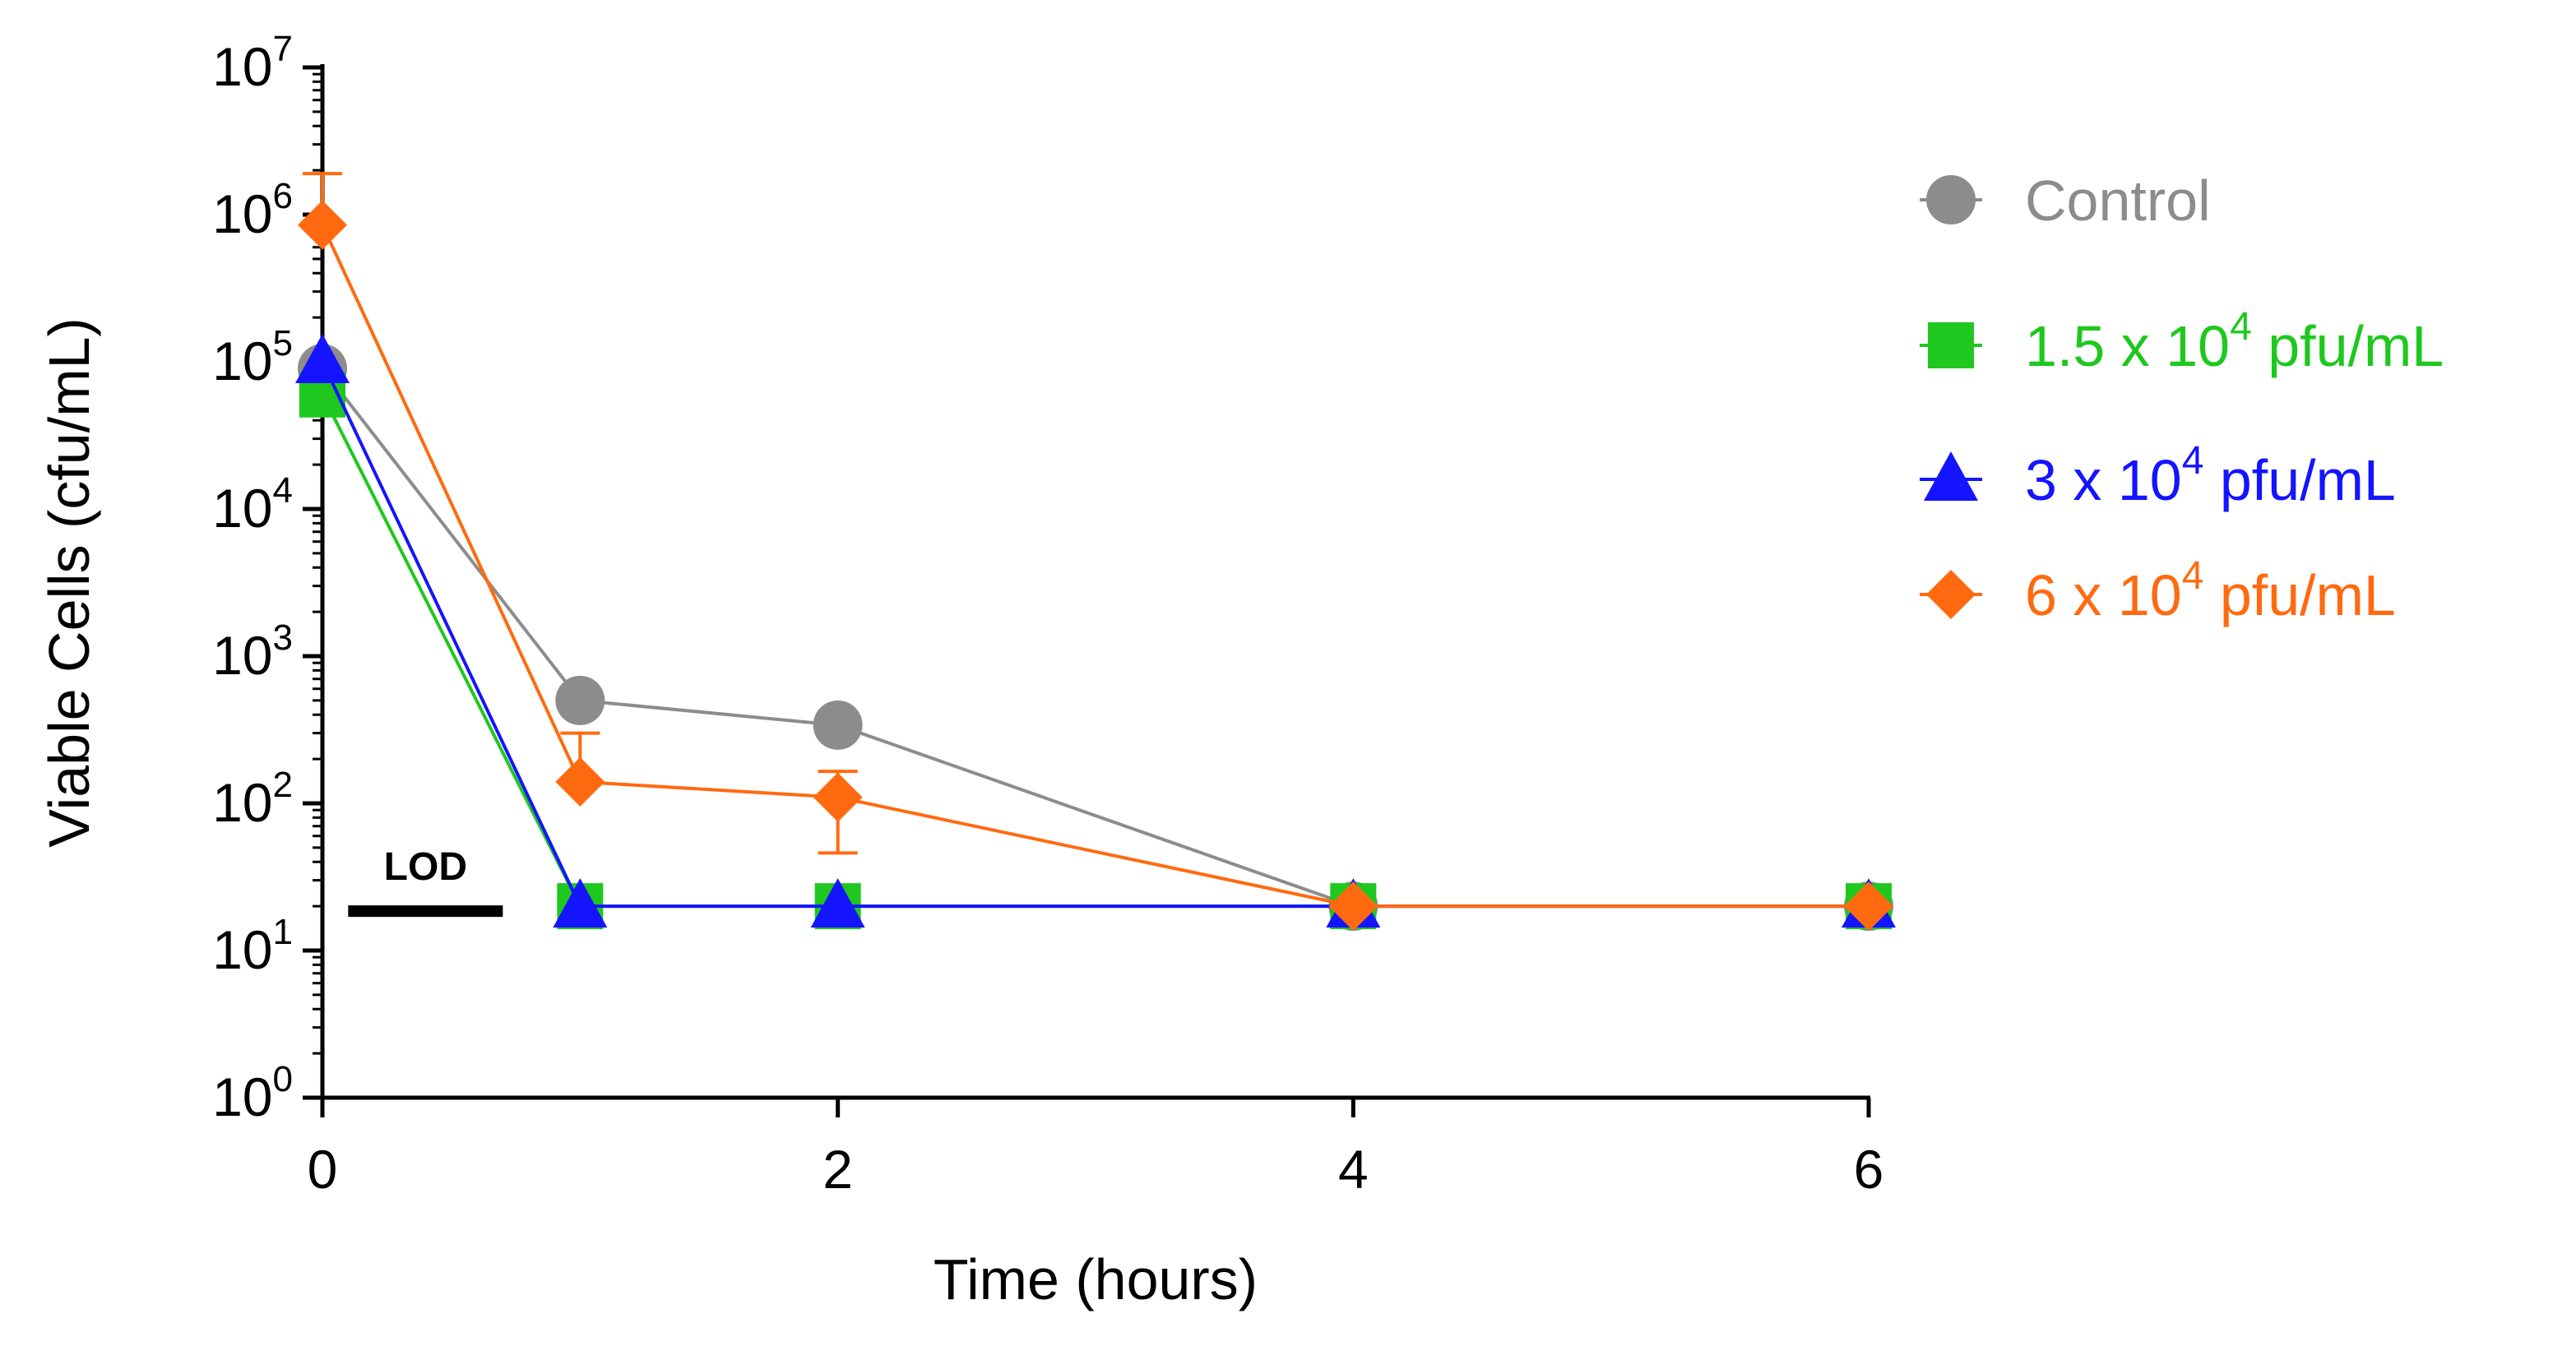 This screenshot has height=1346, width=2576. I want to click on legend-label: 1.5 x 104 pfu/mL, so click(2234, 341).